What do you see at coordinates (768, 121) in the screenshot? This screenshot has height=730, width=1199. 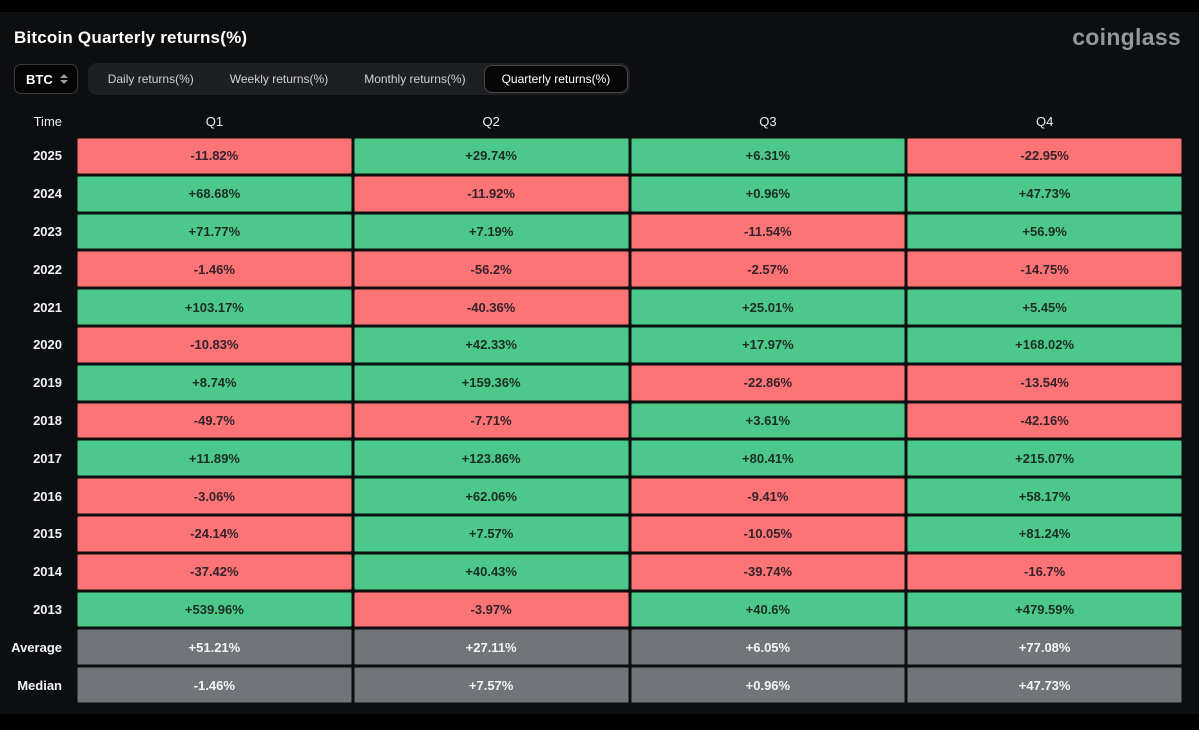 I see `quarter-column-header: Q3` at bounding box center [768, 121].